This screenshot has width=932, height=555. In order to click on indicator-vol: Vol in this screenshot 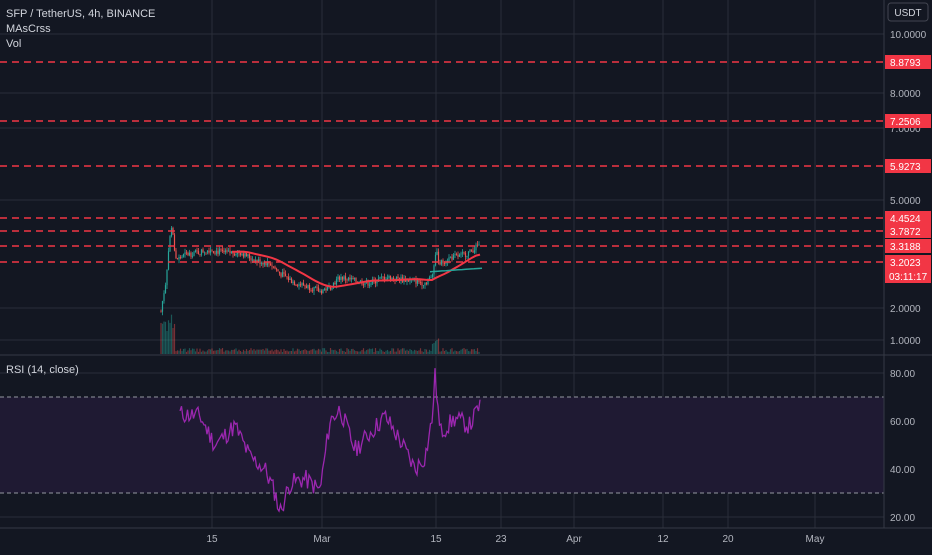, I will do `click(13, 44)`.